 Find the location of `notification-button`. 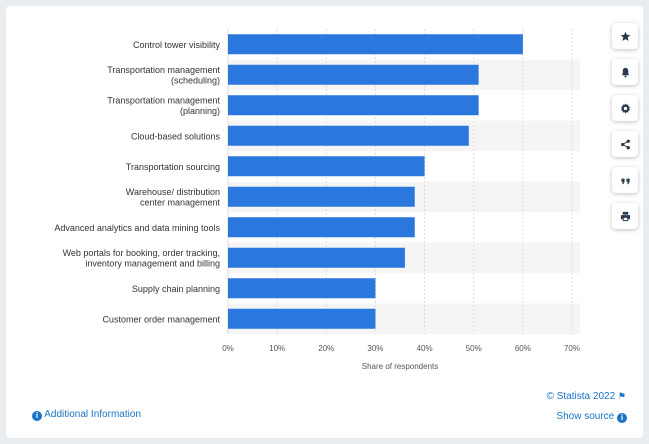

notification-button is located at coordinates (625, 72).